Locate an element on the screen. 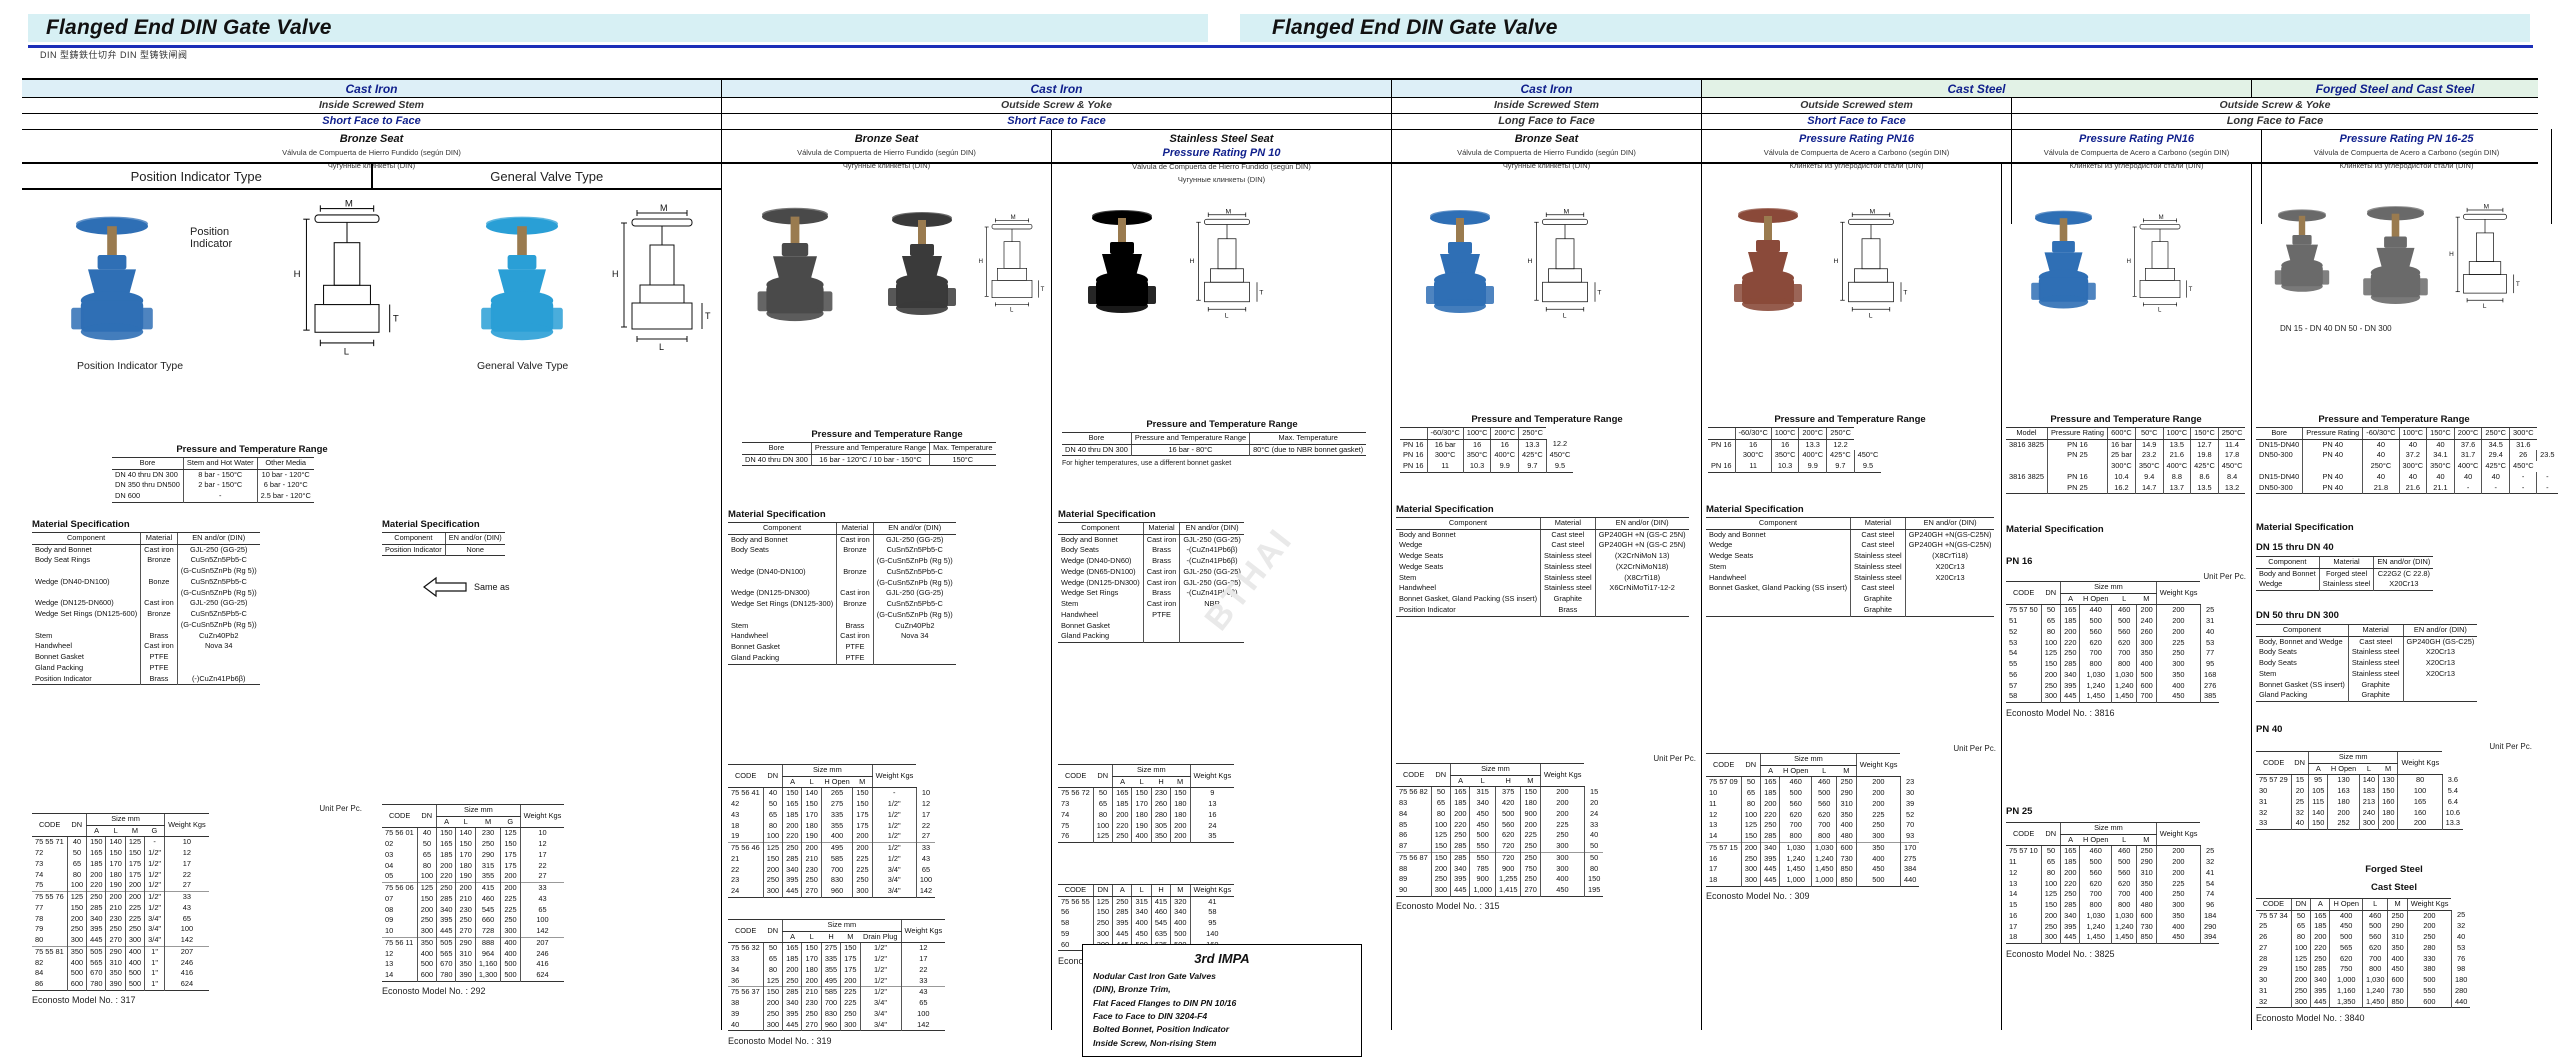  col-header: Component is located at coordinates (2302, 630).